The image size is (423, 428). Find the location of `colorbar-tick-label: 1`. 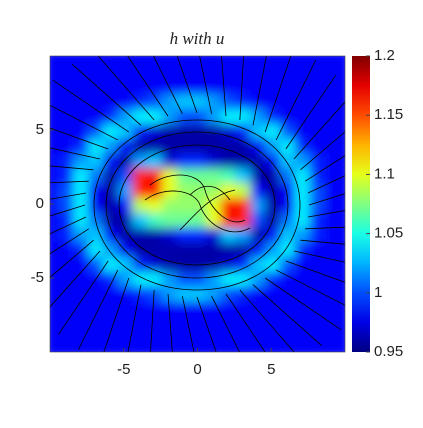

colorbar-tick-label: 1 is located at coordinates (378, 292).